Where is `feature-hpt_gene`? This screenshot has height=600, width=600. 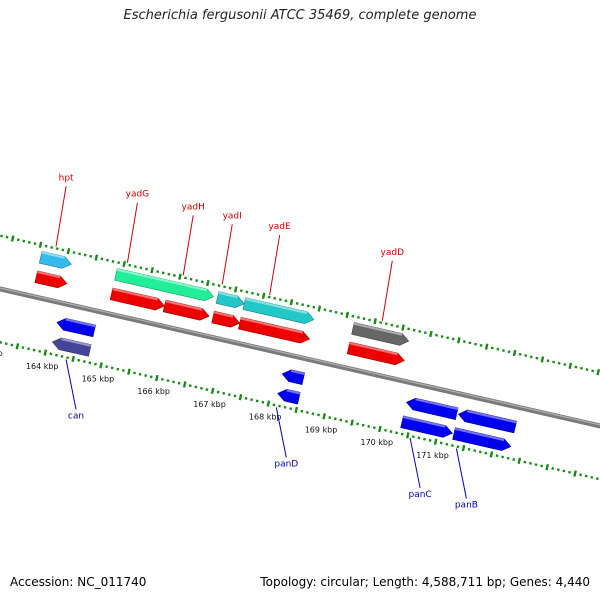 feature-hpt_gene is located at coordinates (55, 260).